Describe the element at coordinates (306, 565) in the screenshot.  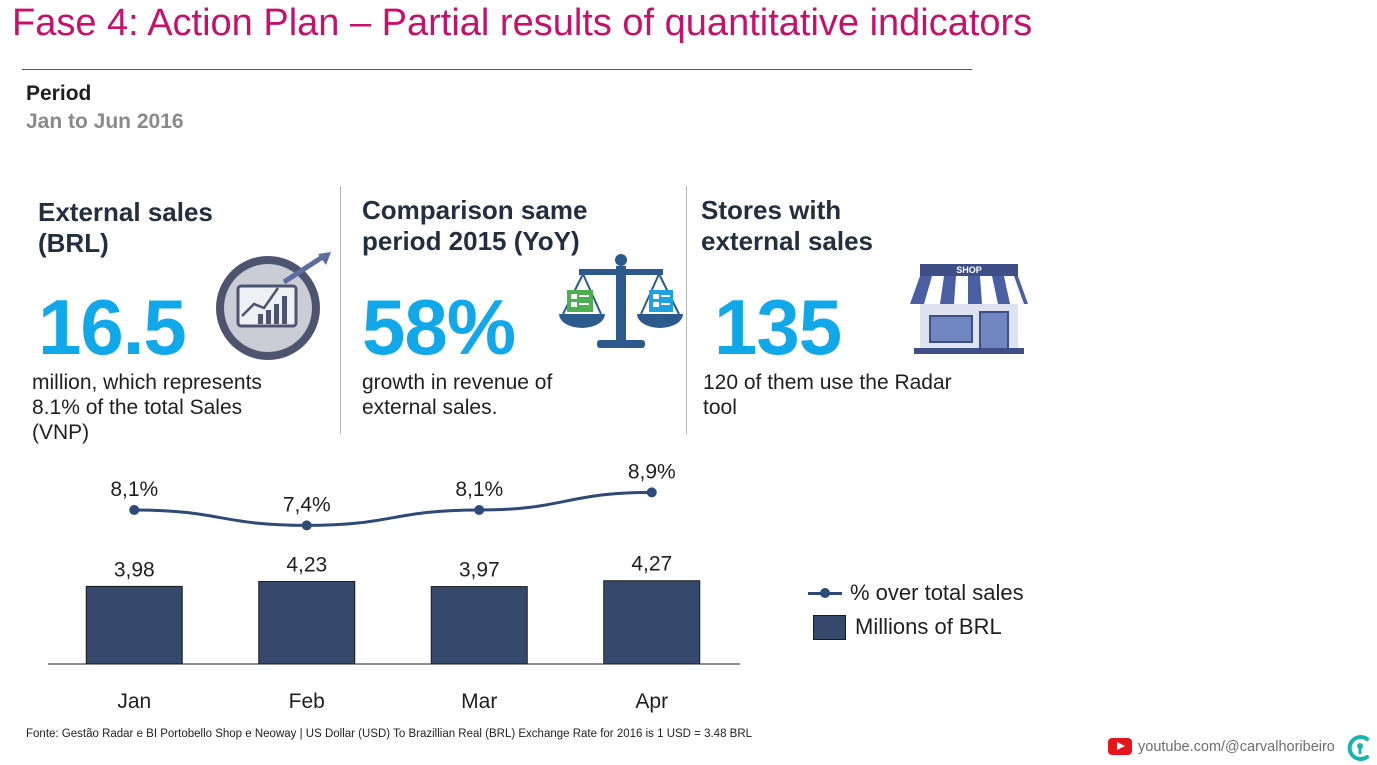
I see `bar-value-label: 4,23` at that location.